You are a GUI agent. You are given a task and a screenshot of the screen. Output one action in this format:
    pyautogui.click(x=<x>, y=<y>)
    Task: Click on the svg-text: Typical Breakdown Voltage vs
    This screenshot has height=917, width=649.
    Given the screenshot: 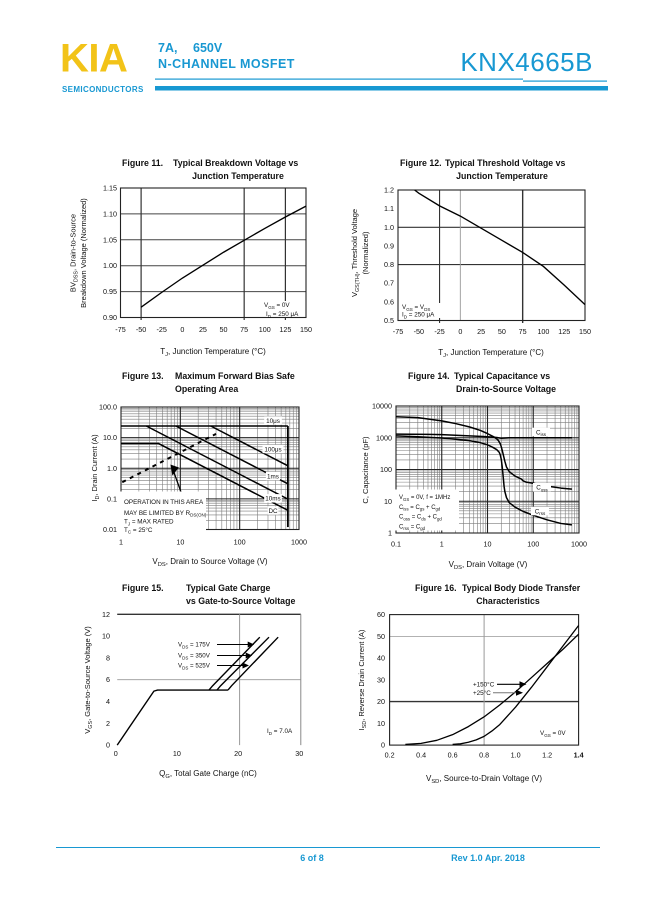 What is the action you would take?
    pyautogui.click(x=235, y=163)
    